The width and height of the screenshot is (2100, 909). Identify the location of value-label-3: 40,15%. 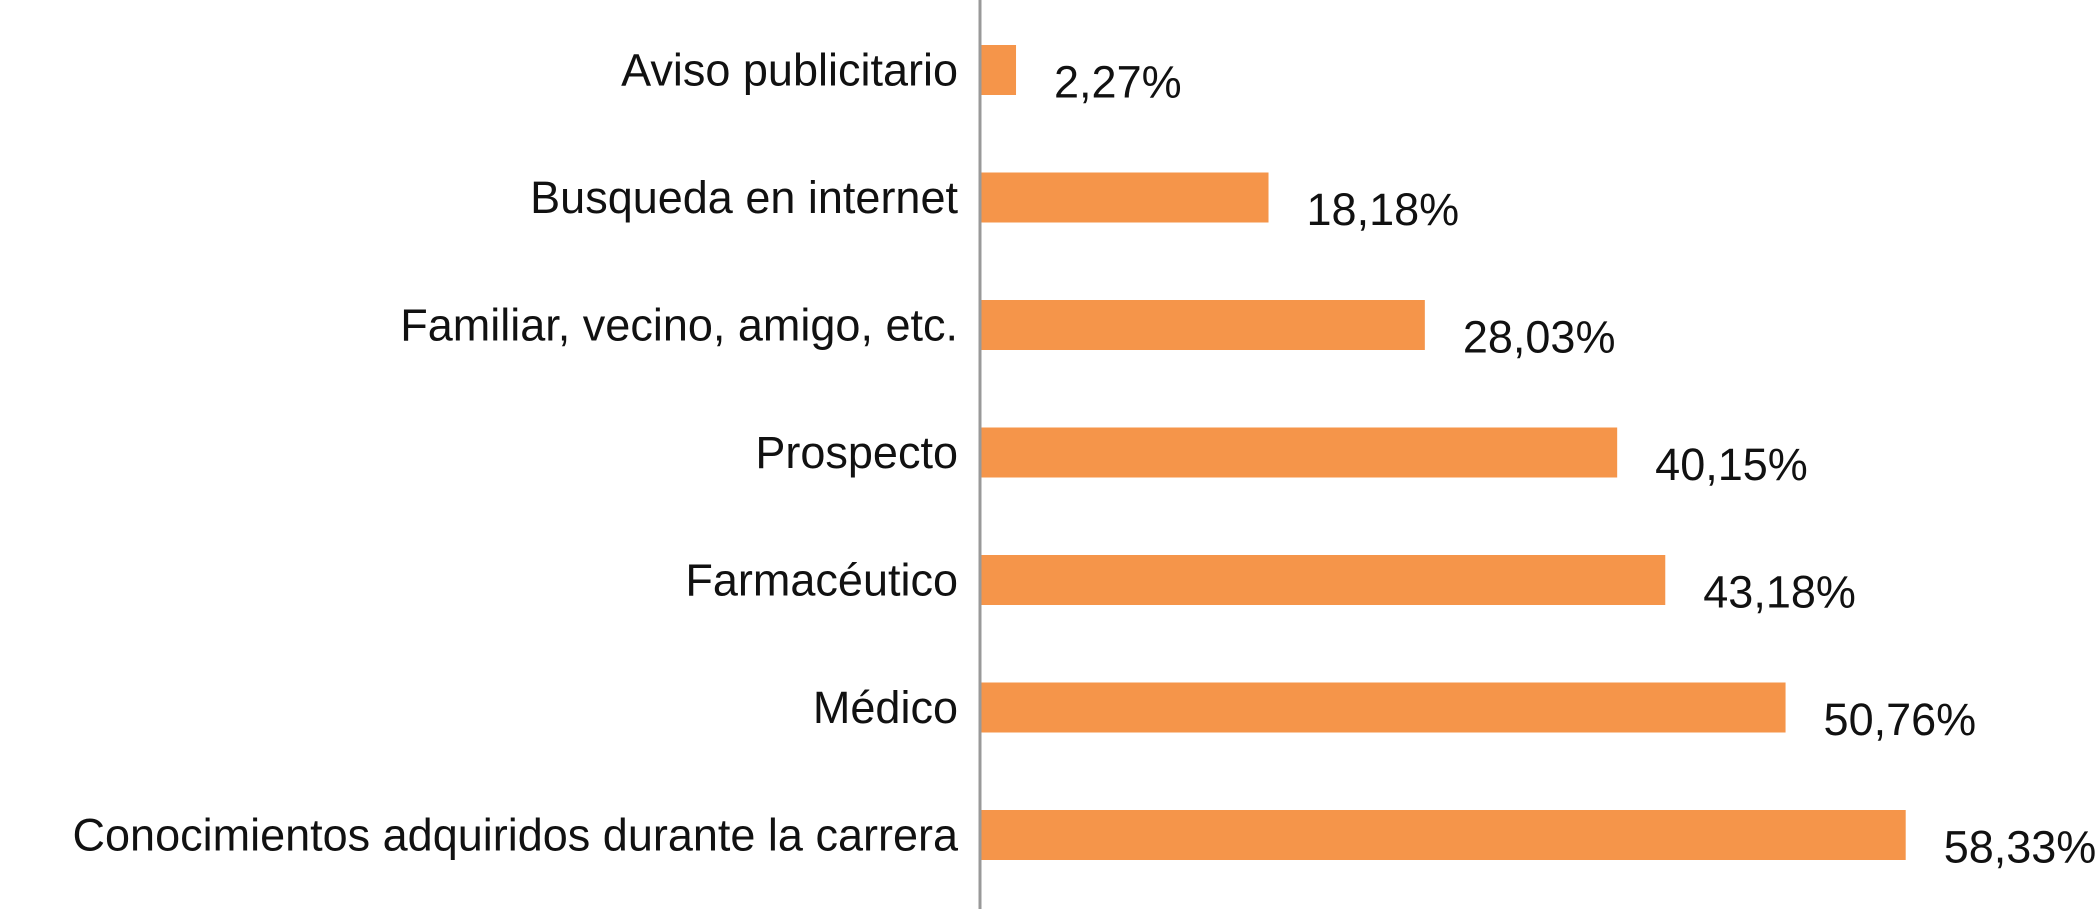
(1731, 464).